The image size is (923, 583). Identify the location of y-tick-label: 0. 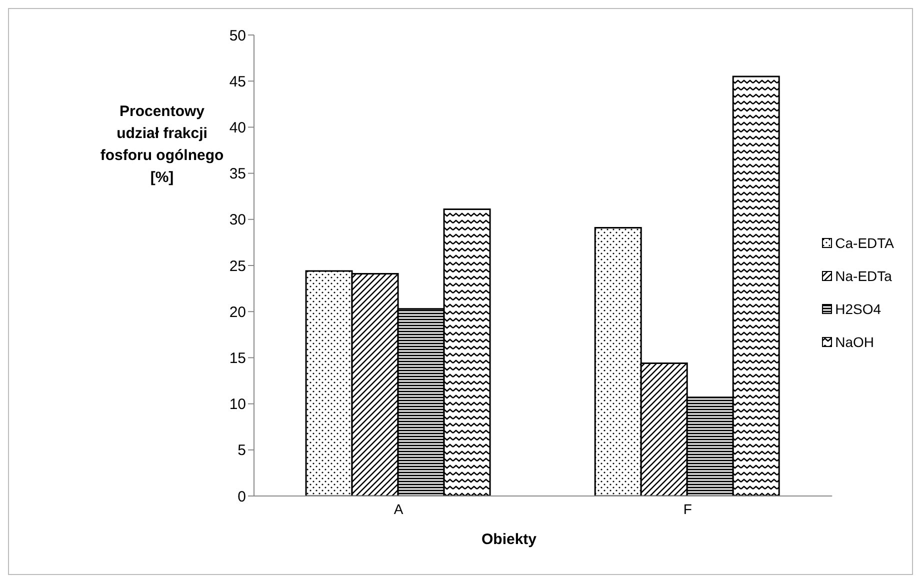
(242, 497).